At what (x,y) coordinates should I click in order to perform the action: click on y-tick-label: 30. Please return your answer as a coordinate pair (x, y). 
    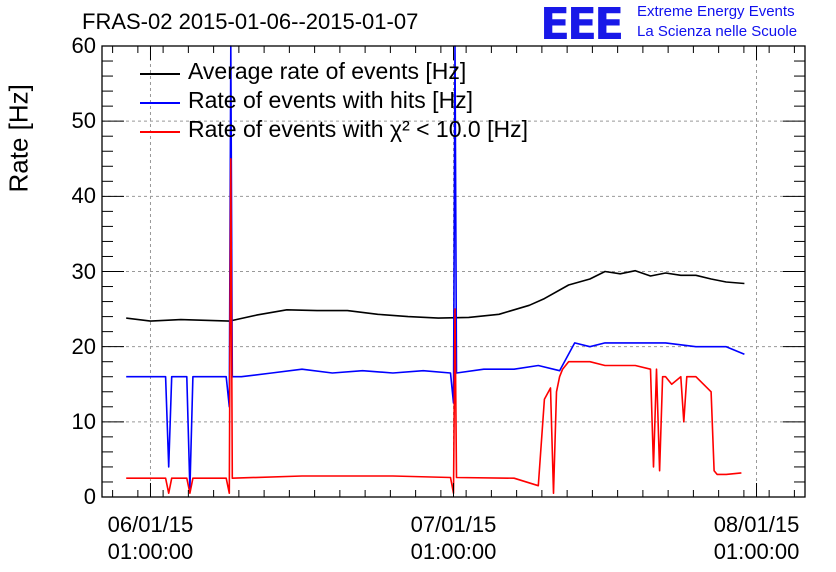
    Looking at the image, I should click on (83, 271).